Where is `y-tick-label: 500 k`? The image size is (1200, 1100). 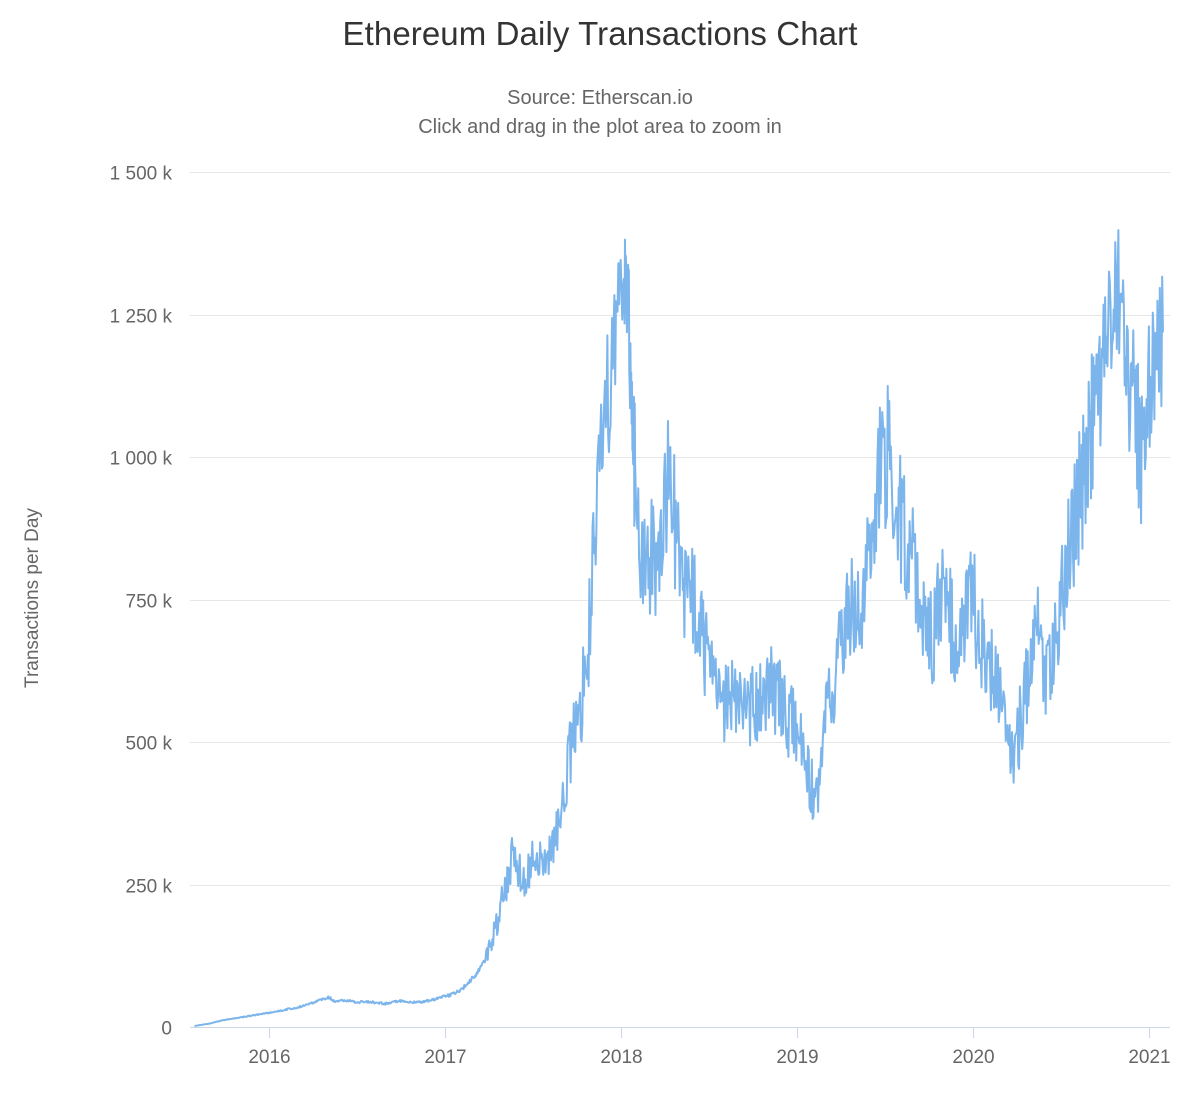 y-tick-label: 500 k is located at coordinates (149, 744).